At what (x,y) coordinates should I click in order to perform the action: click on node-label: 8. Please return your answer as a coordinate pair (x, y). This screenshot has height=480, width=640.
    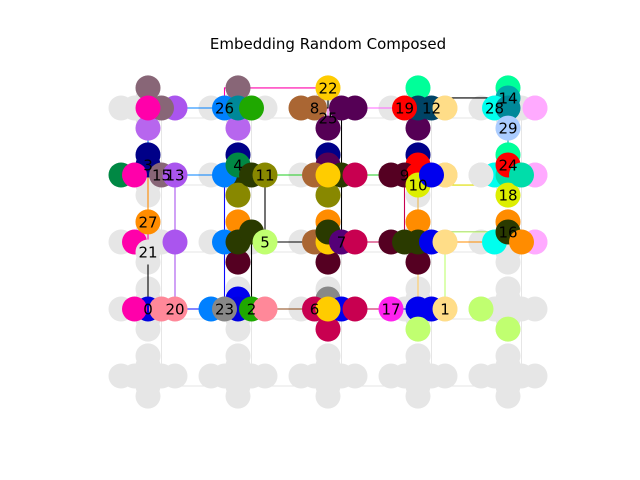
    Looking at the image, I should click on (315, 109).